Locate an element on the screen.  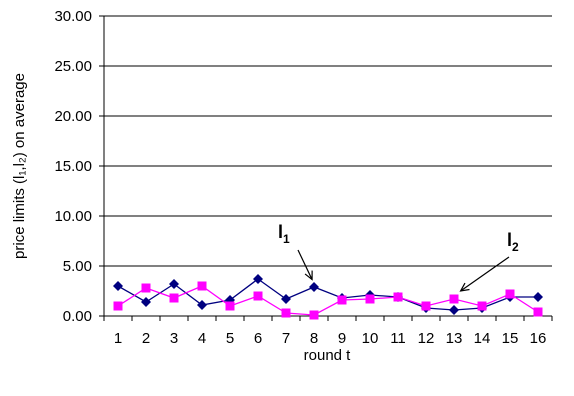
x-tick-label: 16 is located at coordinates (538, 338).